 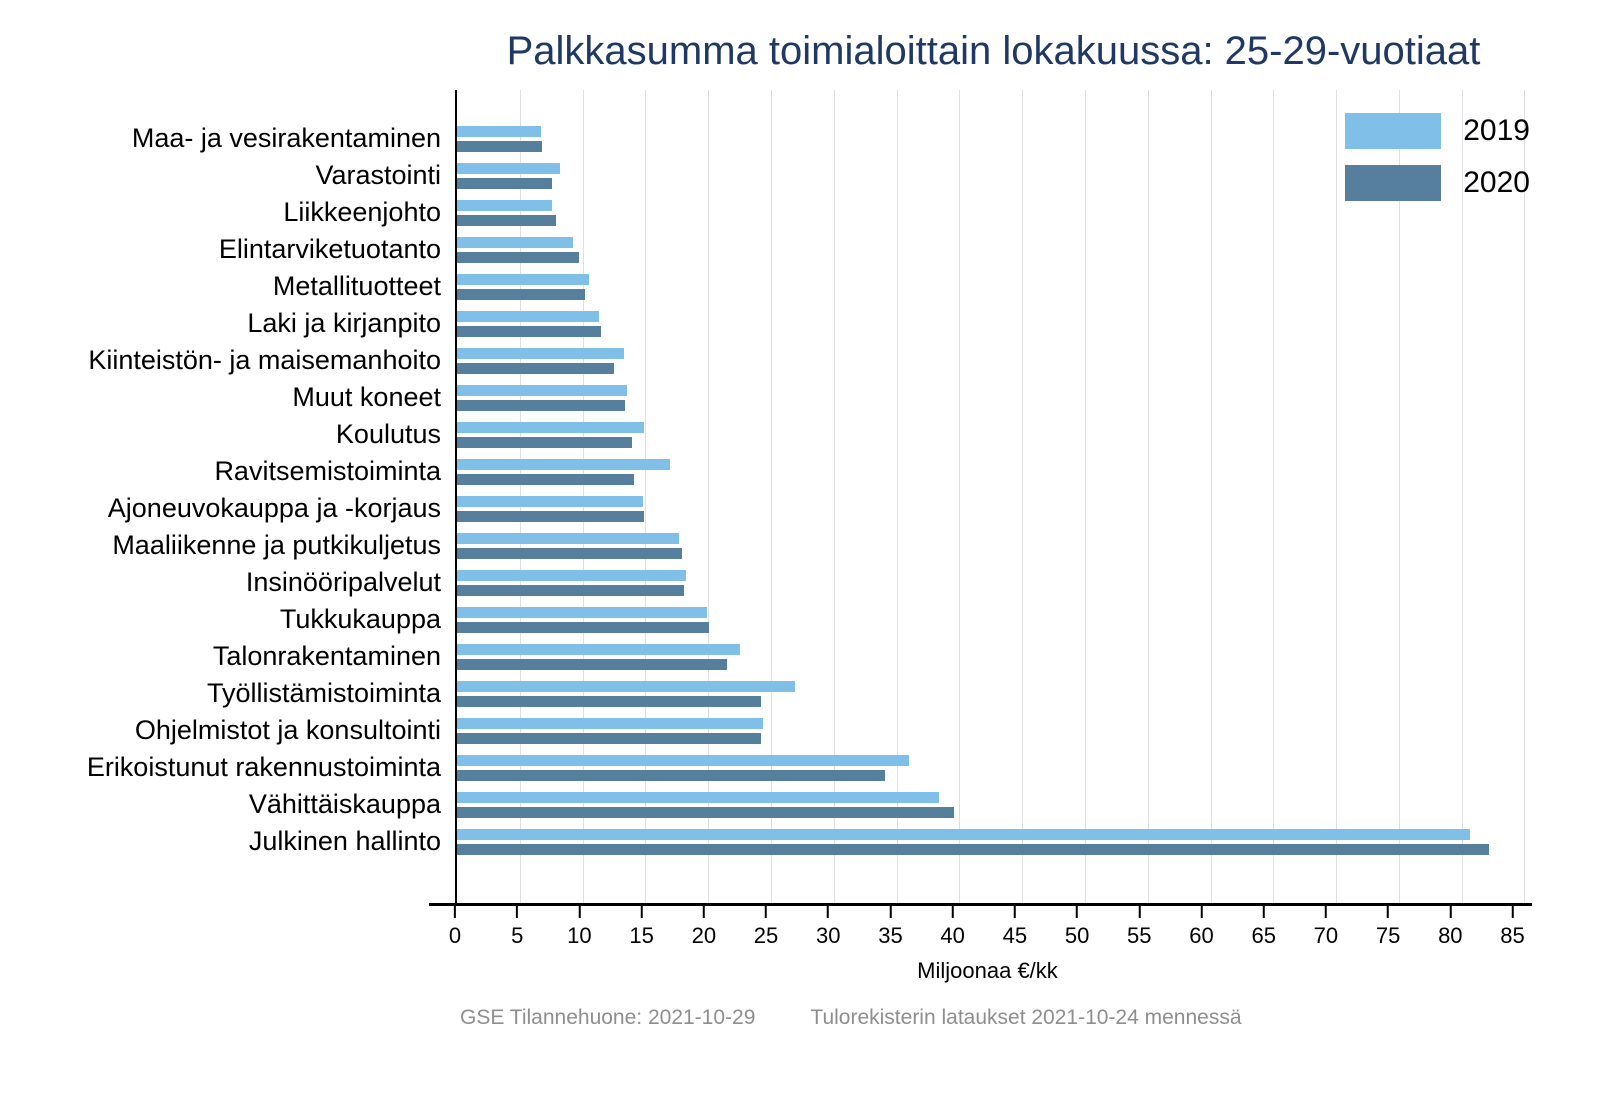 I want to click on x-tick-label: 45, so click(x=1015, y=935).